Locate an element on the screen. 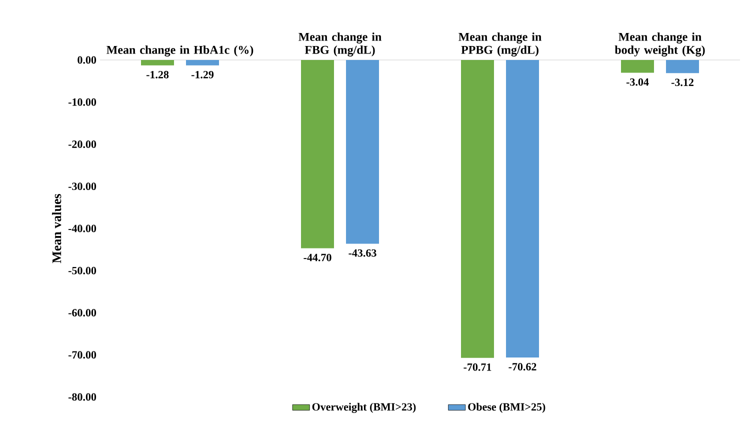  y-tick-label: -70.00 is located at coordinates (82, 355).